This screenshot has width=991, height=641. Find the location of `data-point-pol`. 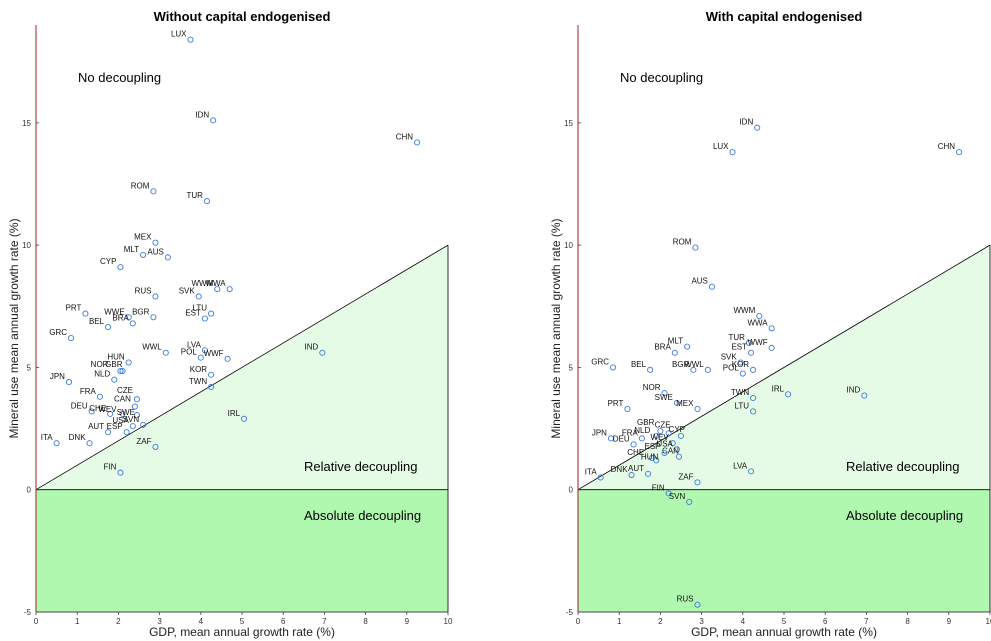

data-point-pol is located at coordinates (200, 357).